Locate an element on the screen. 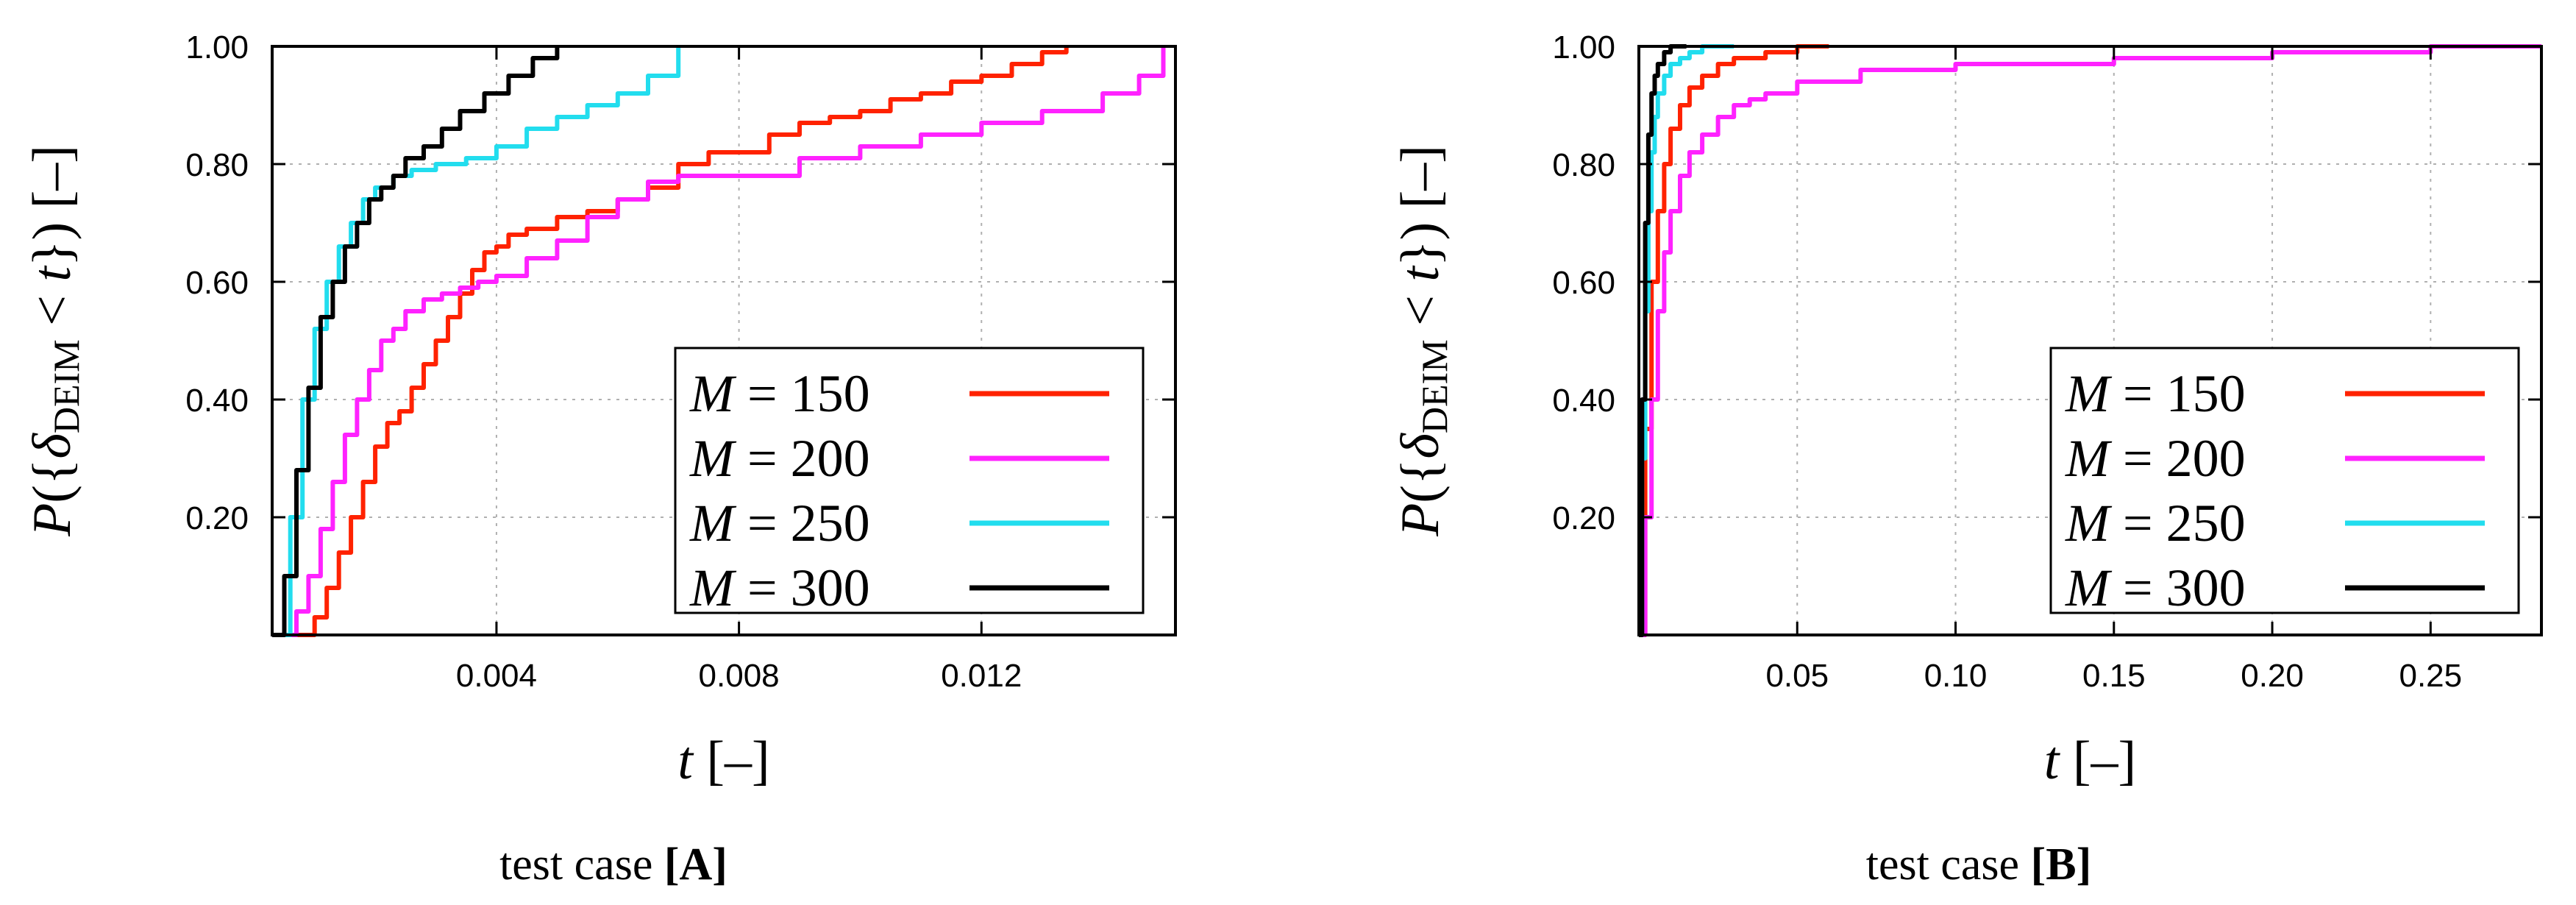 The width and height of the screenshot is (2576, 905). x-tick-label: 0.15 is located at coordinates (2114, 676).